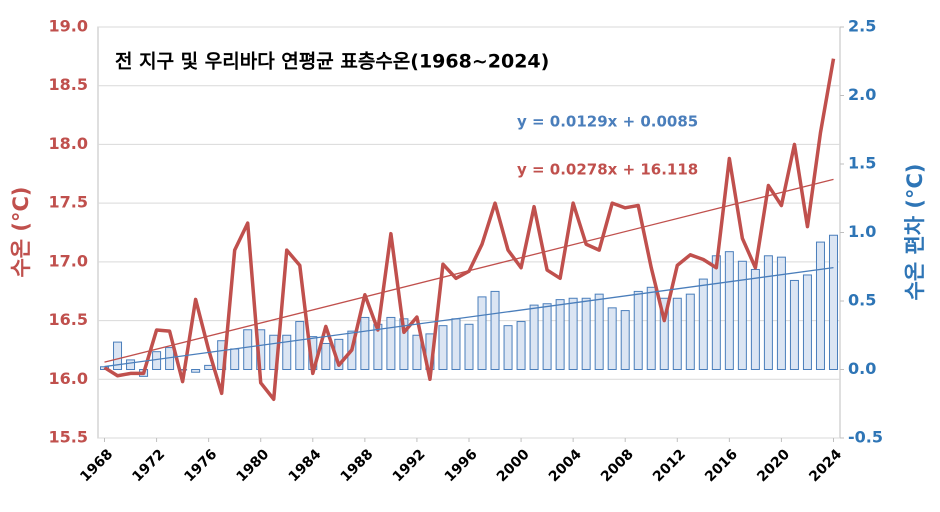 This screenshot has height=512, width=940. I want to click on y2-tick-label: 0.5, so click(862, 300).